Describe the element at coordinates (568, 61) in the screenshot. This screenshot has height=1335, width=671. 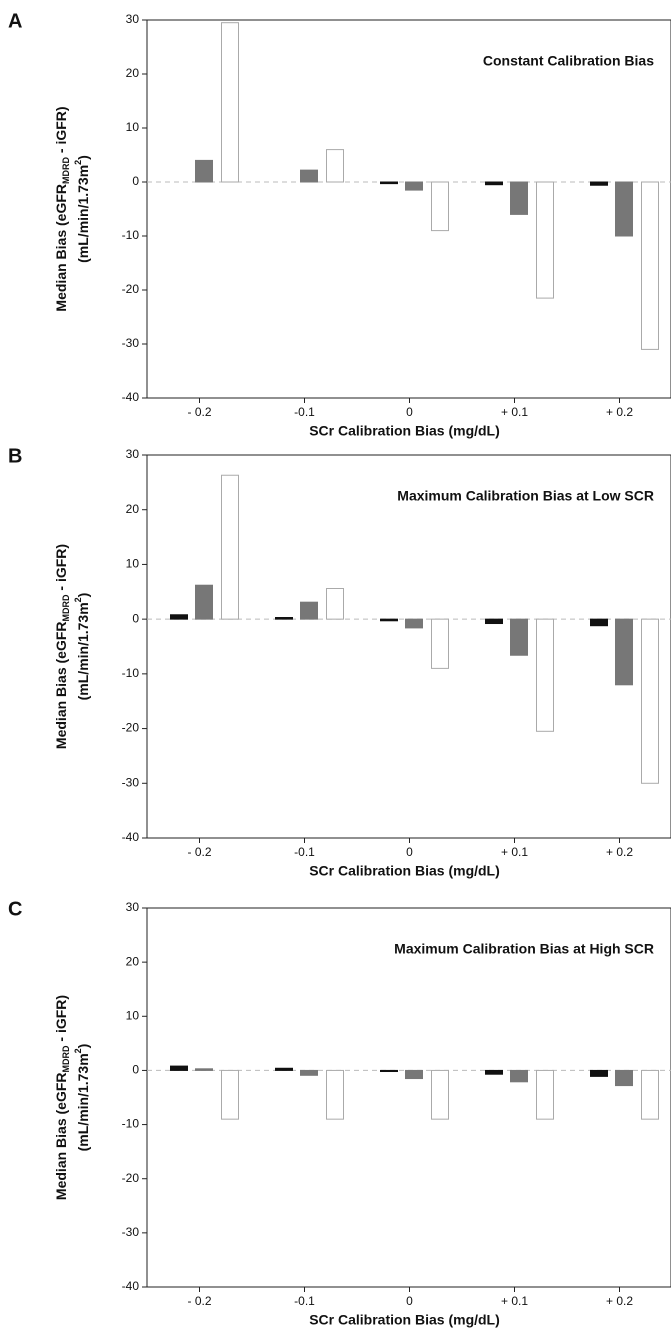
I see `chart-title: Constant Calibration Bias` at that location.